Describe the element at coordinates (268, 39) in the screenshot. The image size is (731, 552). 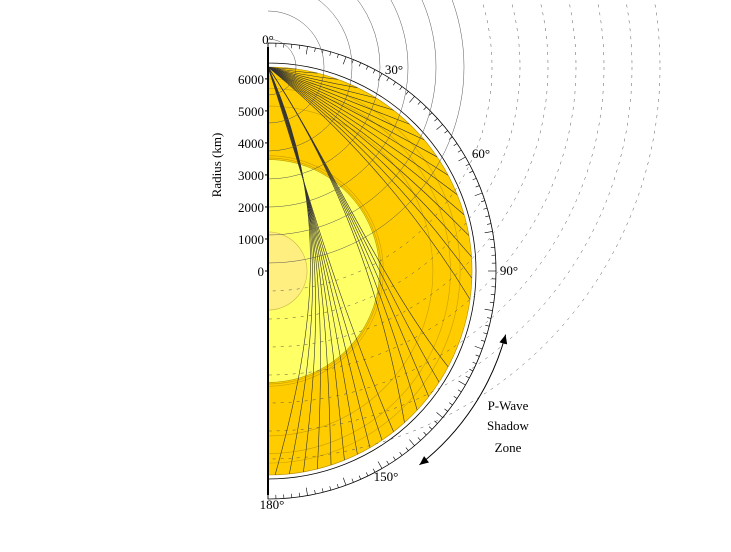
I see `angle-label-0: 0°` at that location.